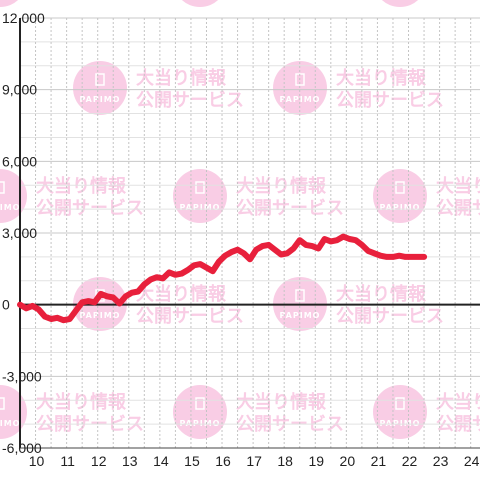 This screenshot has width=480, height=480. I want to click on x-tick-label: 19, so click(316, 461).